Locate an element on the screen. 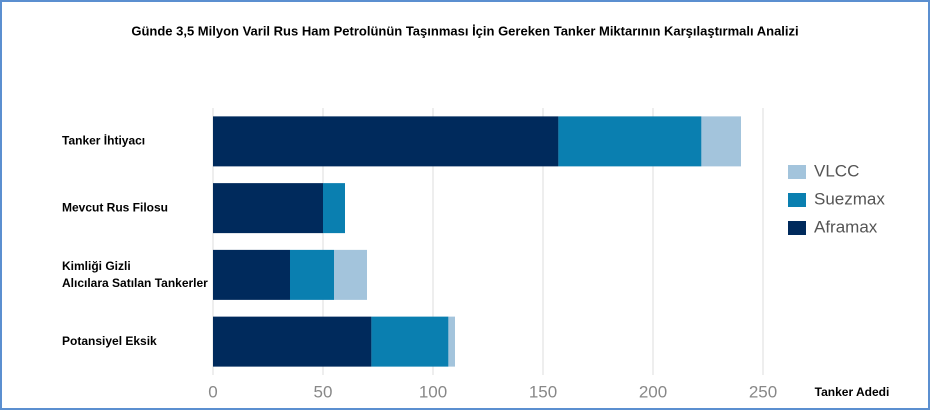  x-tick-label: 250 is located at coordinates (763, 391).